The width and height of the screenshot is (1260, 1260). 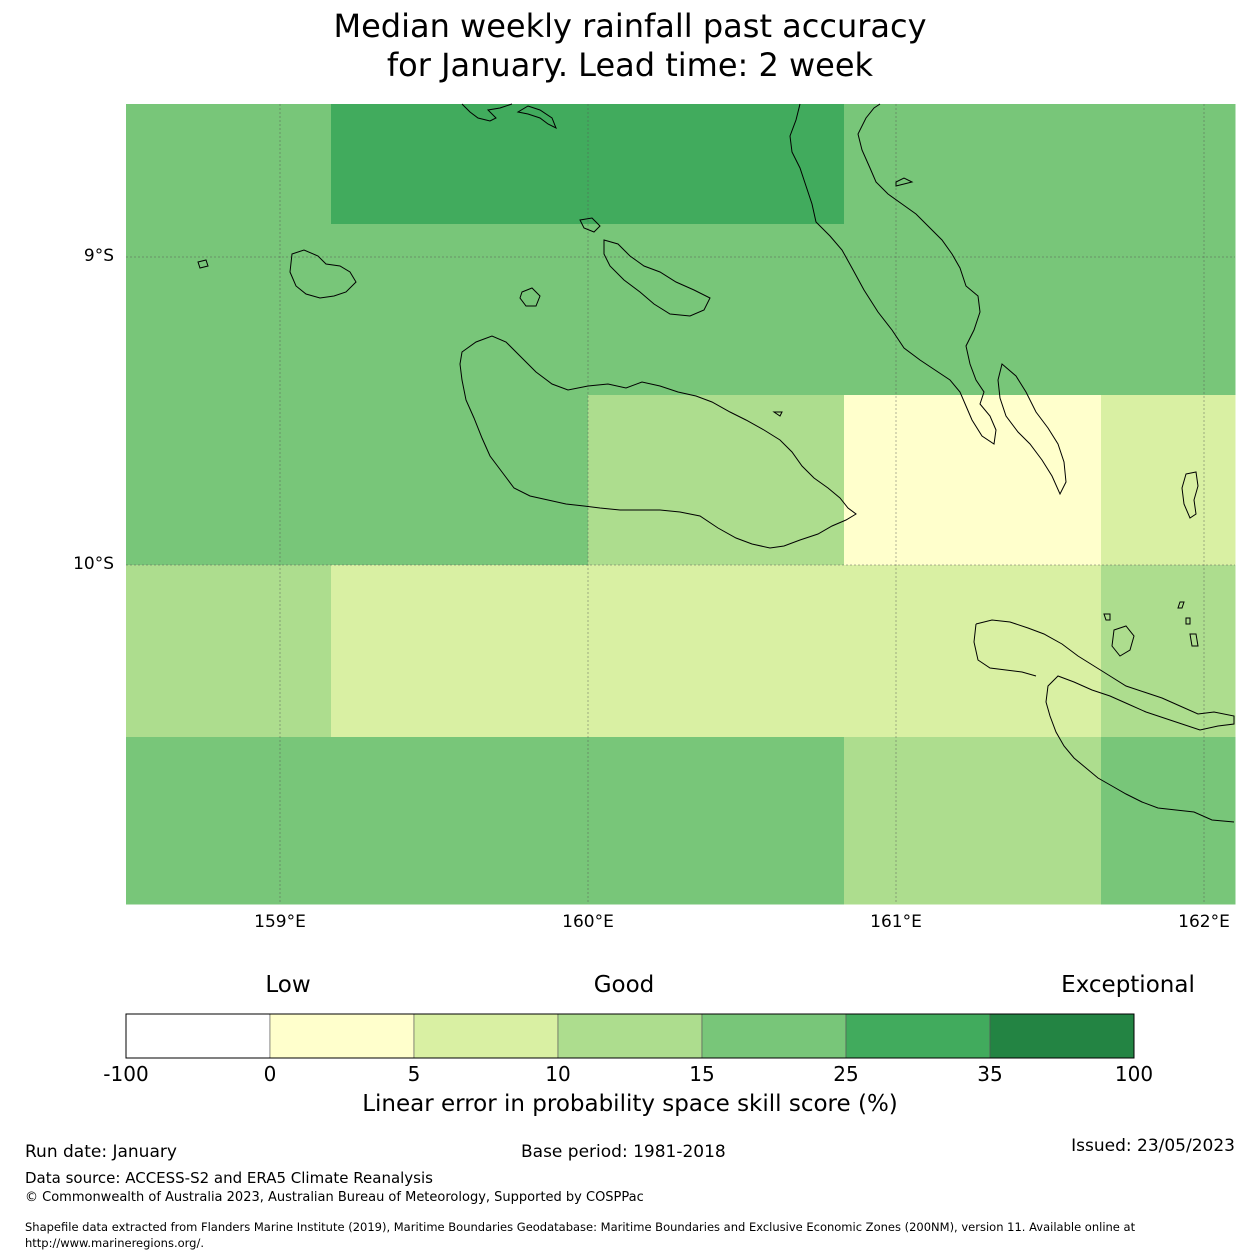 What do you see at coordinates (904, 182) in the screenshot?
I see `coastline-islet-ne` at bounding box center [904, 182].